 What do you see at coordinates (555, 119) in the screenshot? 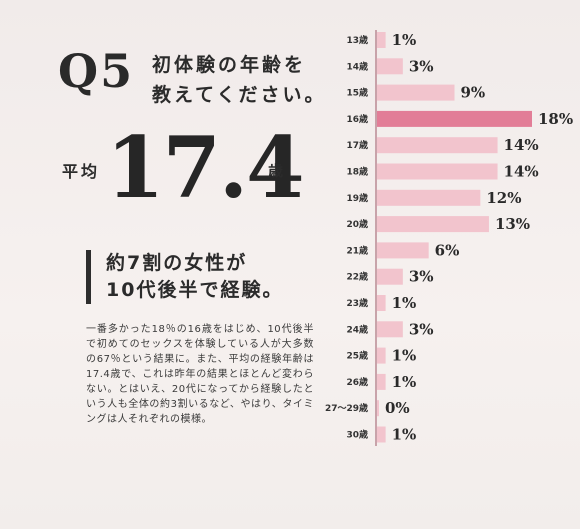
I see `value-label: 18%` at bounding box center [555, 119].